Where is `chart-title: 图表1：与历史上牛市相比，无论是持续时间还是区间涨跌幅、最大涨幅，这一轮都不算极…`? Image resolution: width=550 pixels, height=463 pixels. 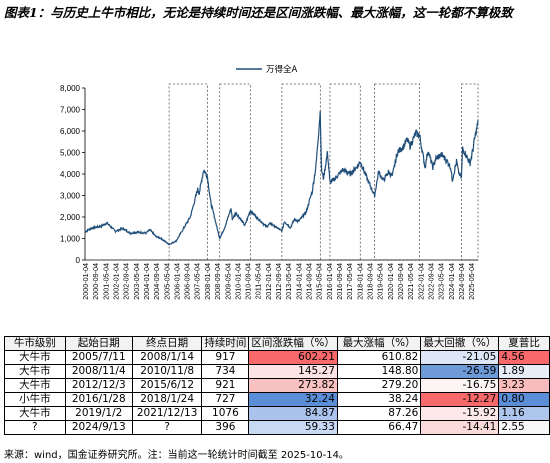 chart-title: 图表1：与历史上牛市相比，无论是持续时间还是区间涨跌幅、最大涨幅，这一轮都不算极… is located at coordinates (258, 12).